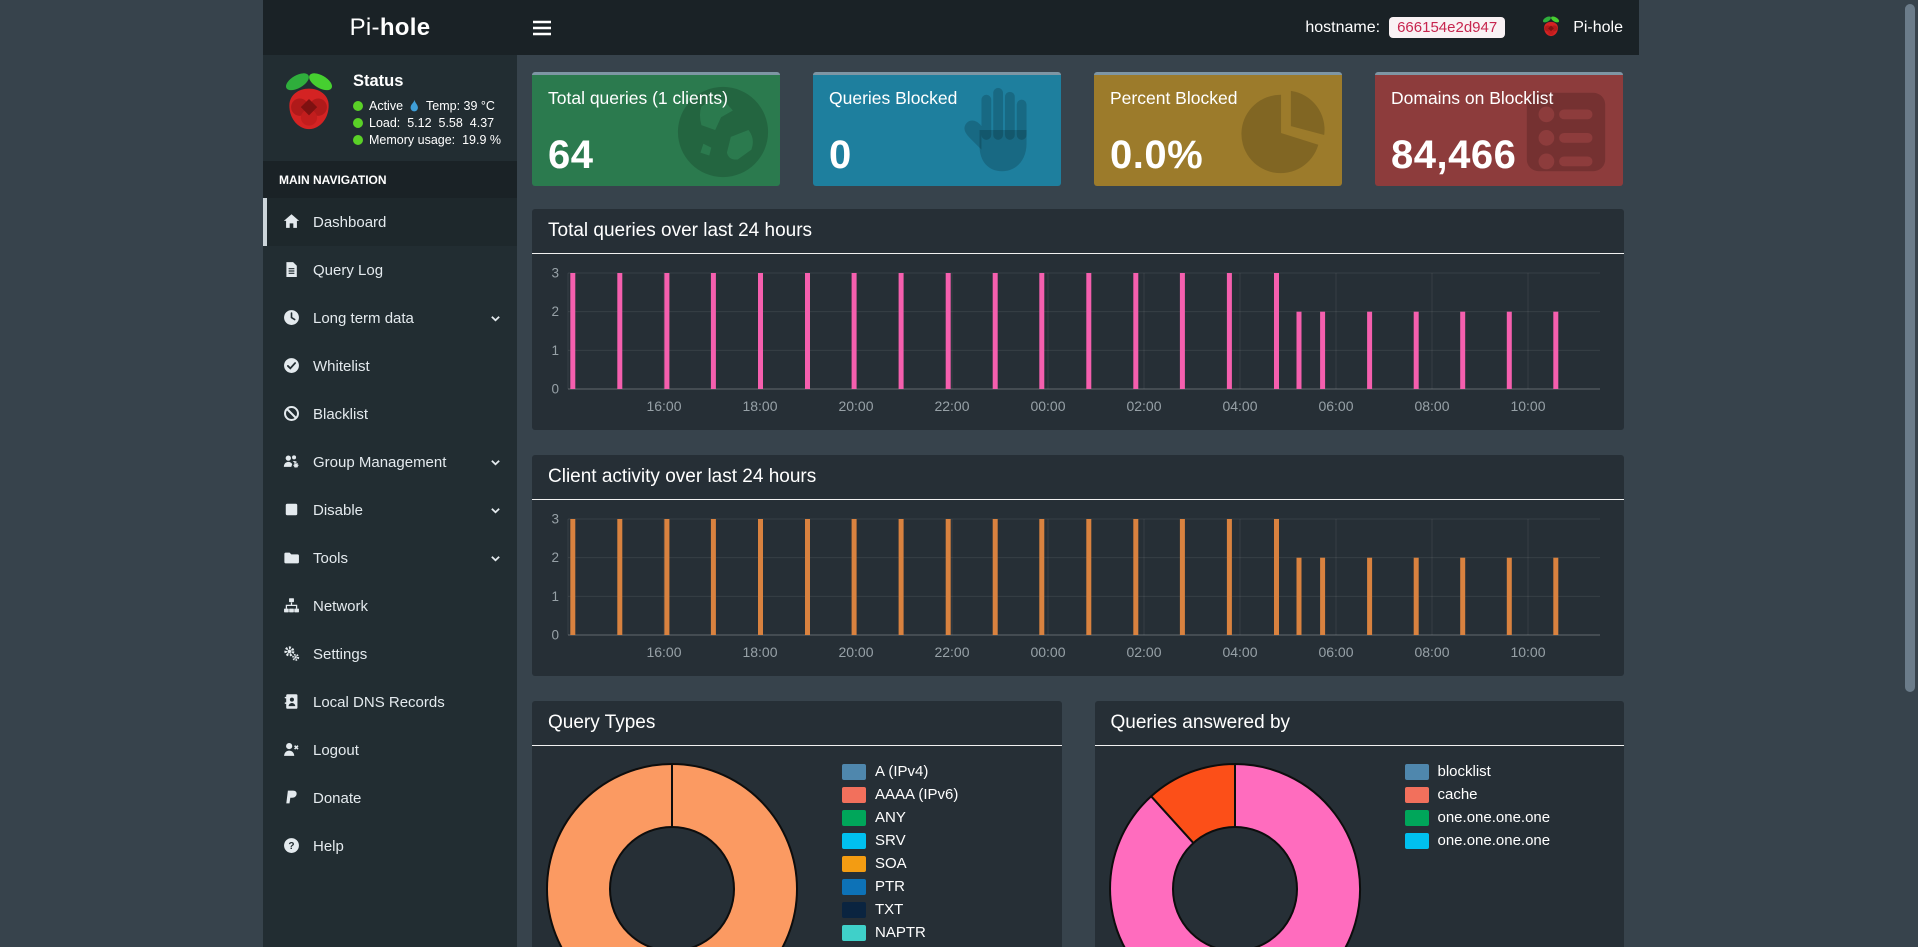 The width and height of the screenshot is (1918, 947). I want to click on legend-label: blocklist, so click(1464, 771).